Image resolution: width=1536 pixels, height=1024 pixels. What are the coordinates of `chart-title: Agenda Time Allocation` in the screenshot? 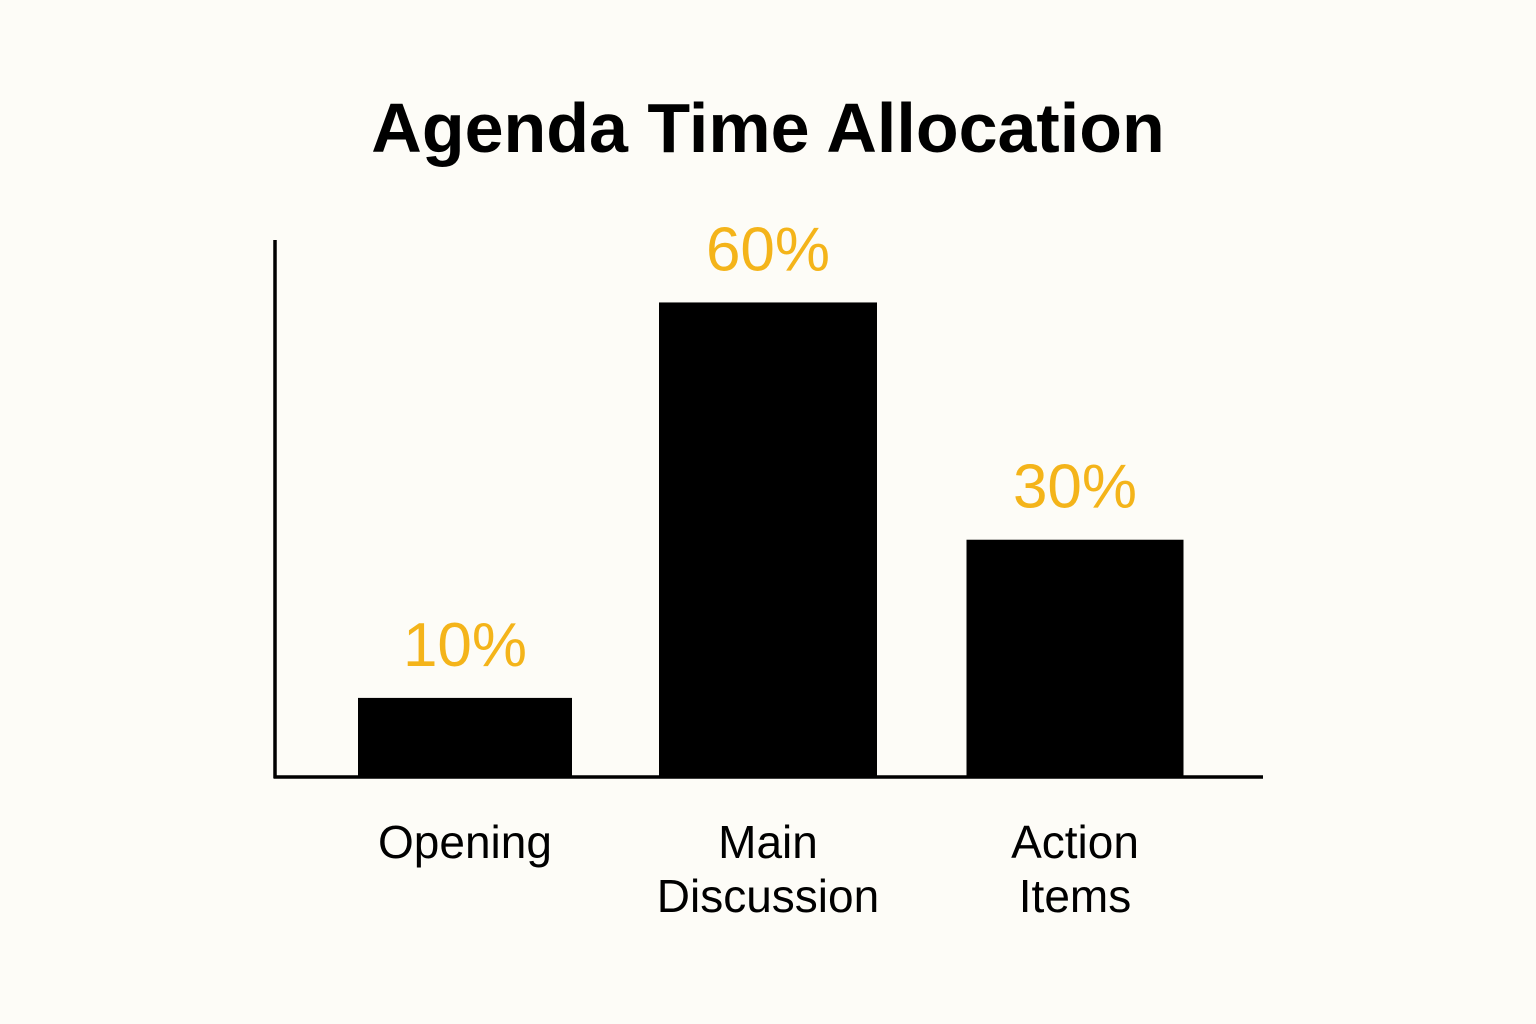 It's located at (767, 128).